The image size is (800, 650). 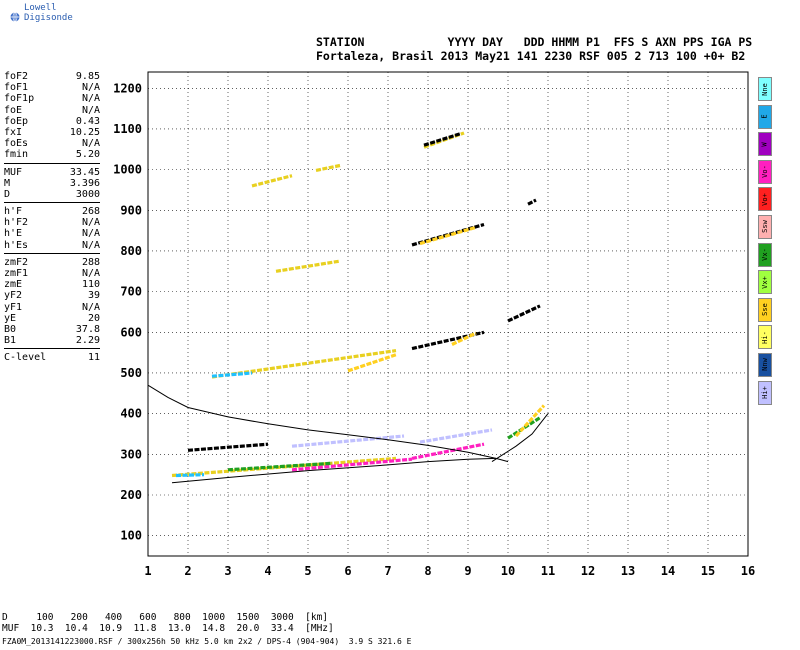 I want to click on param-name: h'F2, so click(x=16, y=223).